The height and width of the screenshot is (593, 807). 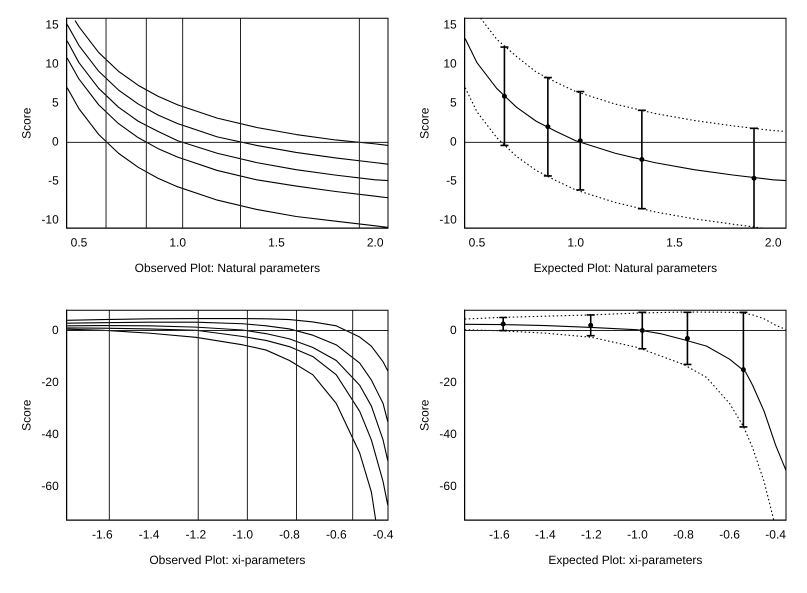 I want to click on x-axis-title: Observed Plot: Natural parameters, so click(x=227, y=268).